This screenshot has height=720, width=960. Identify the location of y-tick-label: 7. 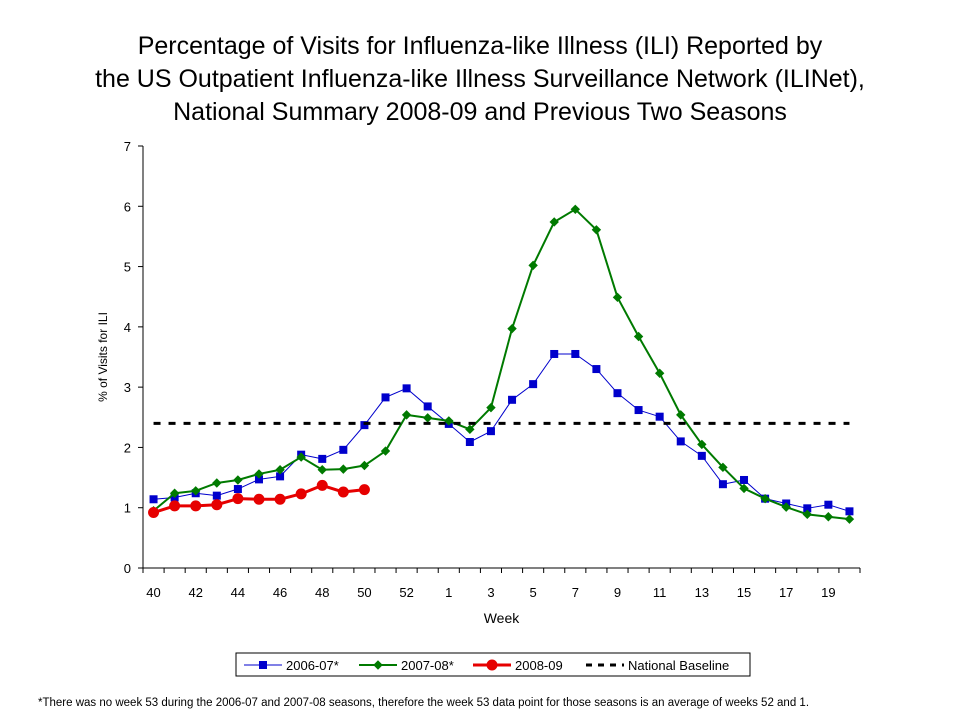
(127, 146).